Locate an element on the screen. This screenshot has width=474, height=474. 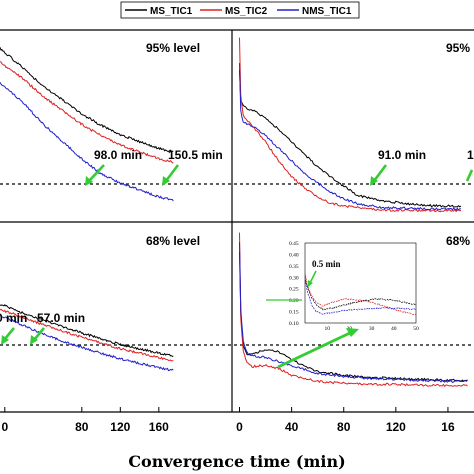
level-label-top-right: 95% is located at coordinates (458, 48).